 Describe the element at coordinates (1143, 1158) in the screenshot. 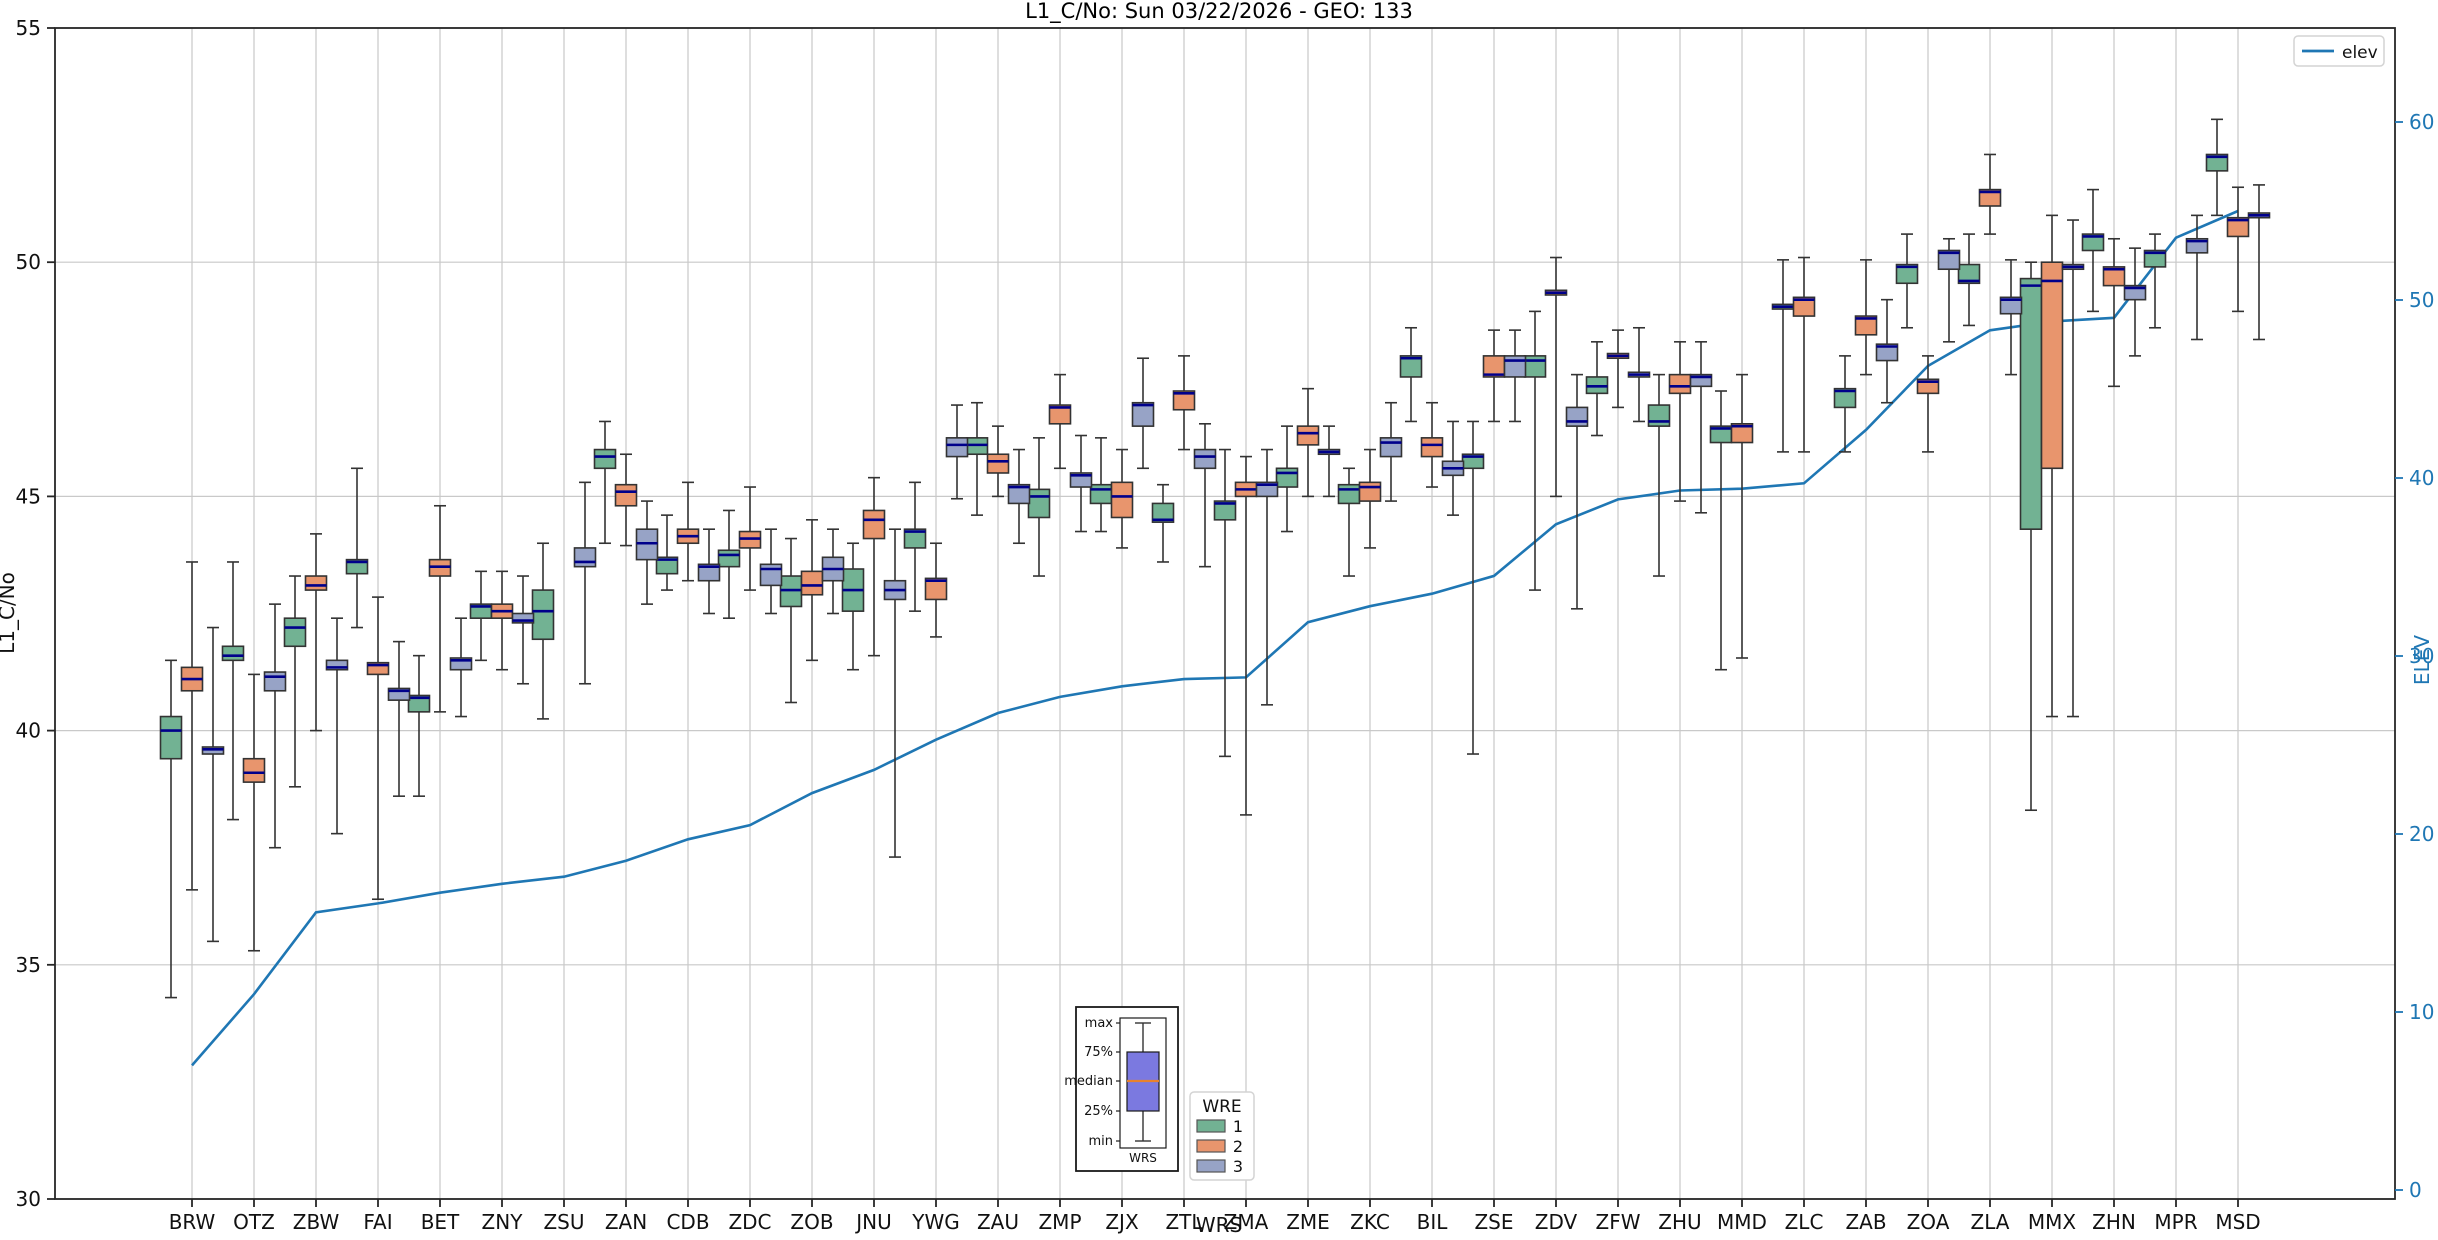

I see `inset-xlabel: WRS` at that location.